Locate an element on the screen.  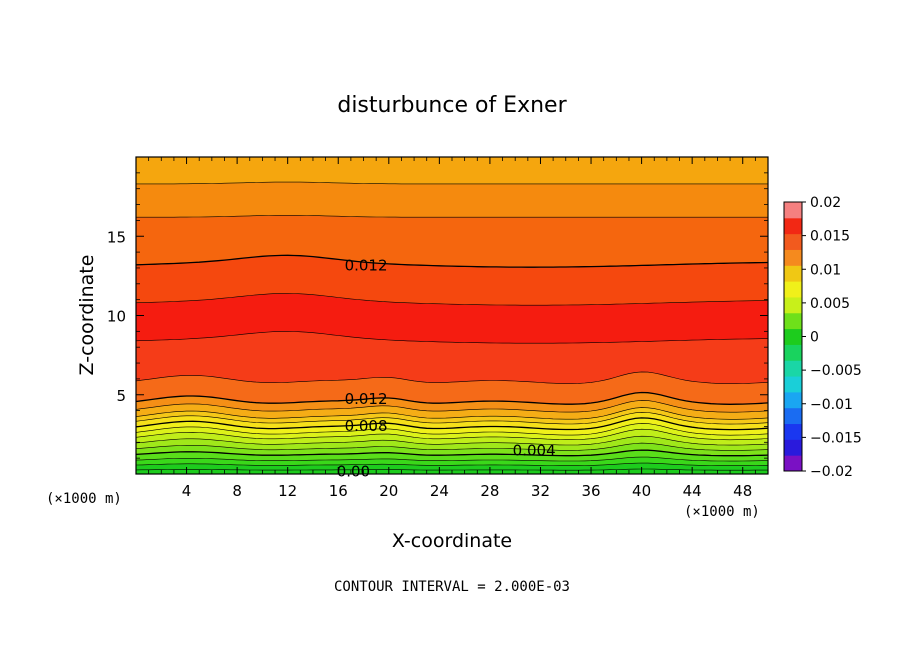
colorbar-label: −0.005 is located at coordinates (836, 371).